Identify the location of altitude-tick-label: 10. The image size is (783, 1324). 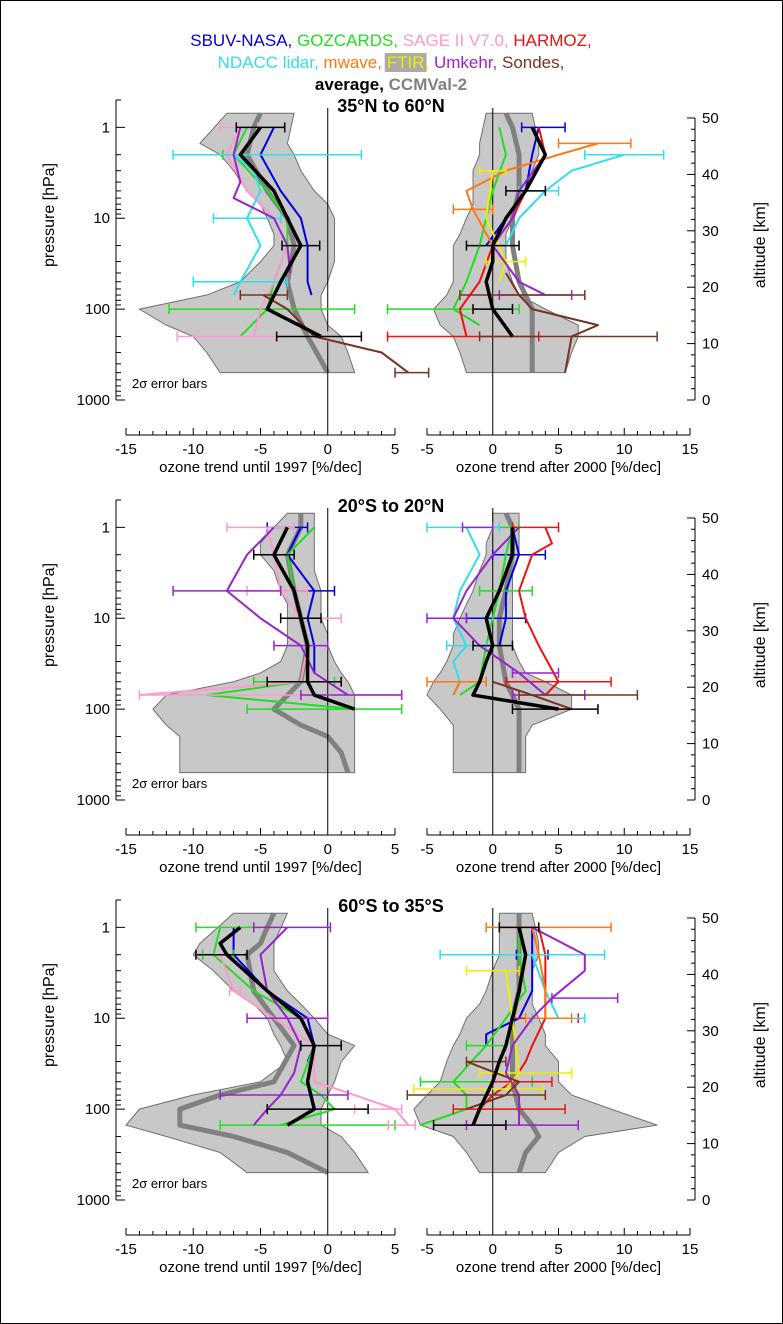
(710, 344).